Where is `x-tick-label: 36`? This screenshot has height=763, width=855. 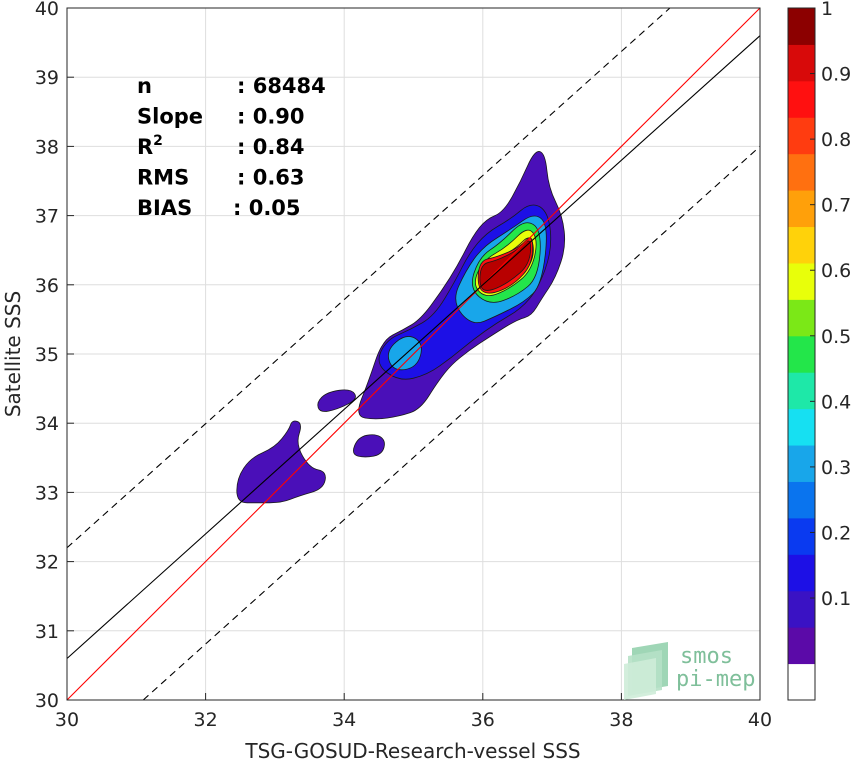
x-tick-label: 36 is located at coordinates (483, 720).